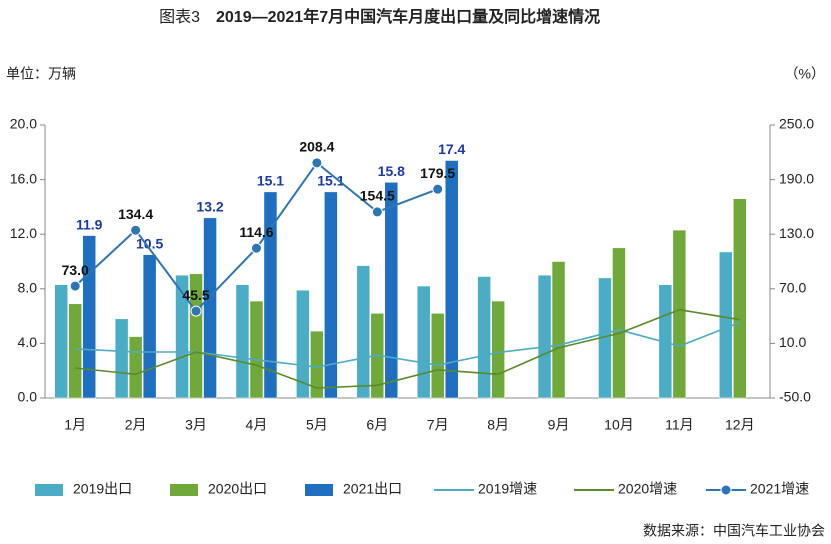 This screenshot has height=544, width=831. Describe the element at coordinates (28, 397) in the screenshot. I see `y-tick-label: 0.0` at that location.